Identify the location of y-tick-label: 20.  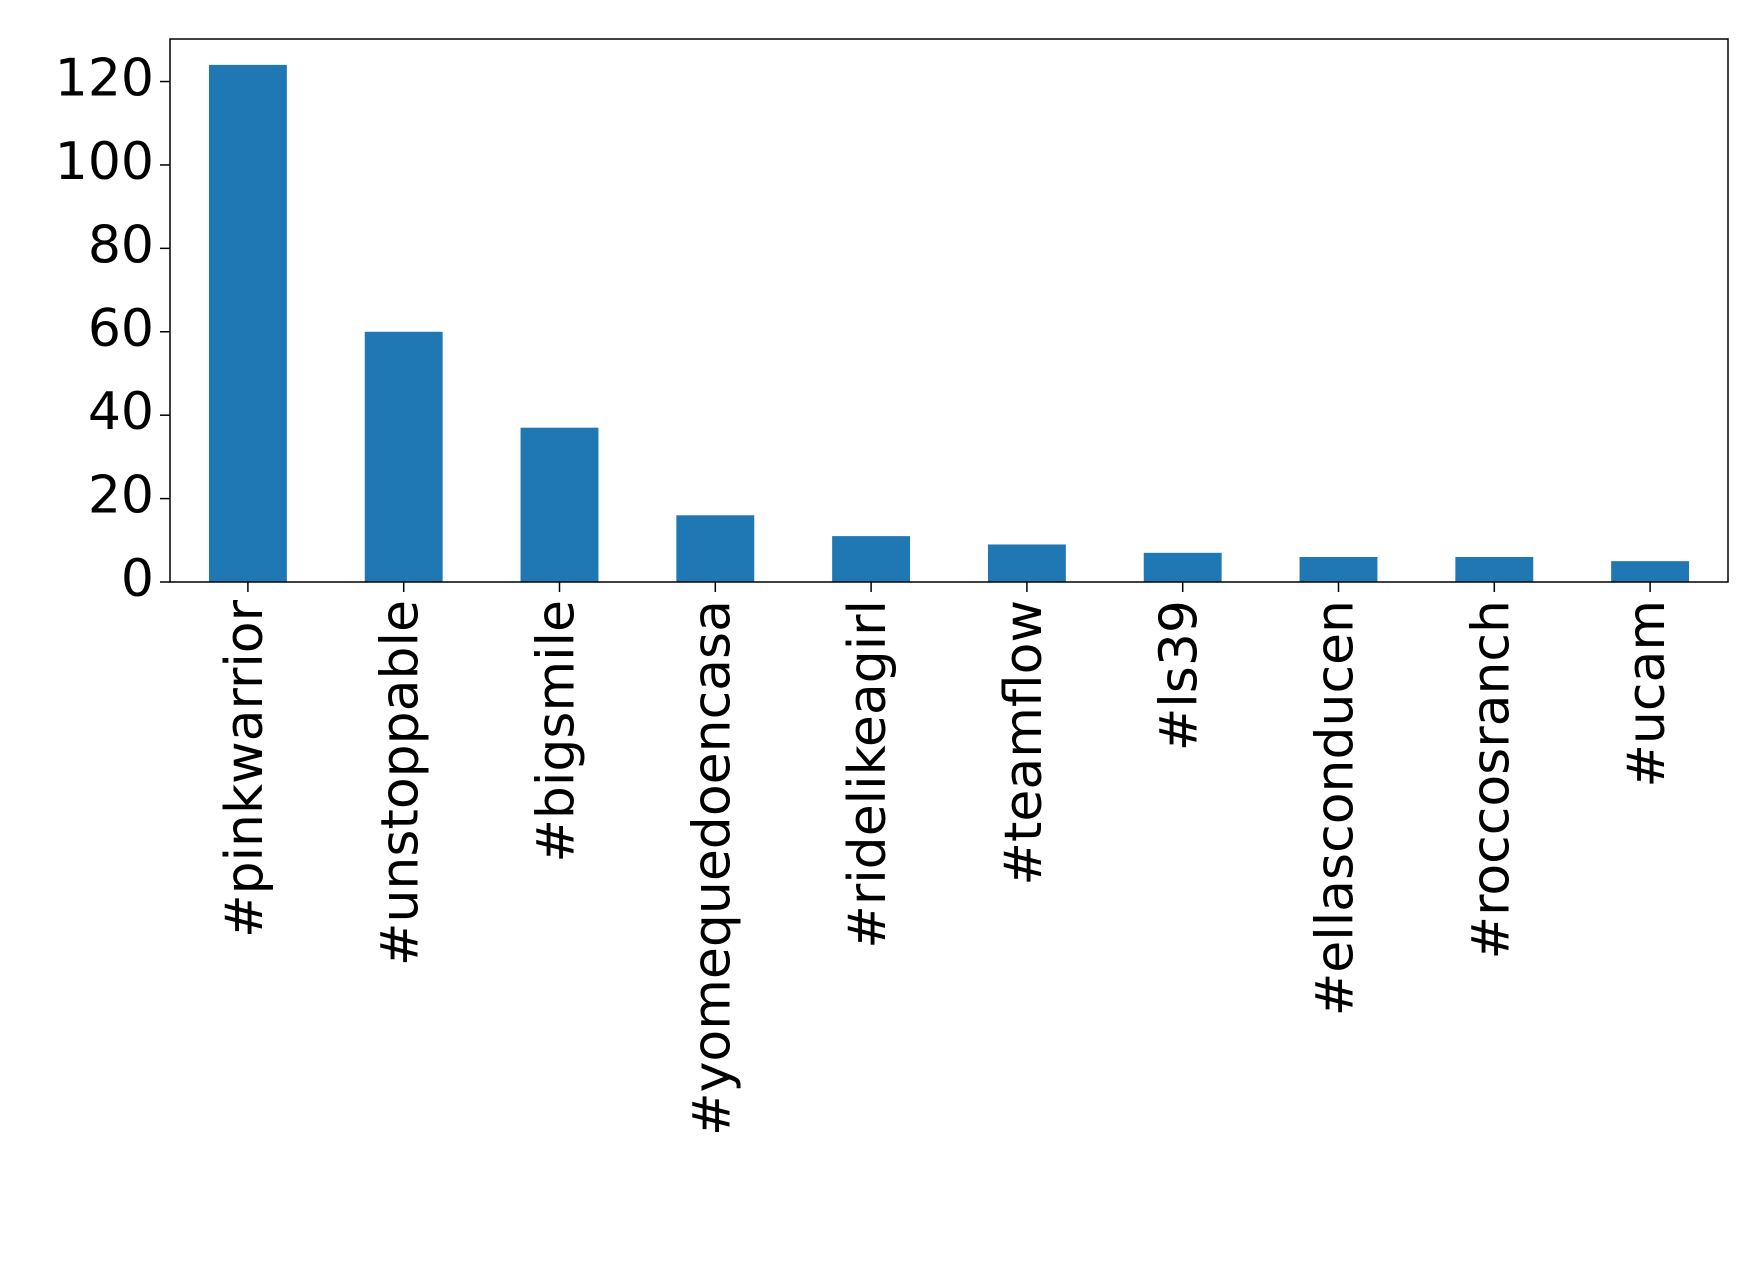
(121, 496).